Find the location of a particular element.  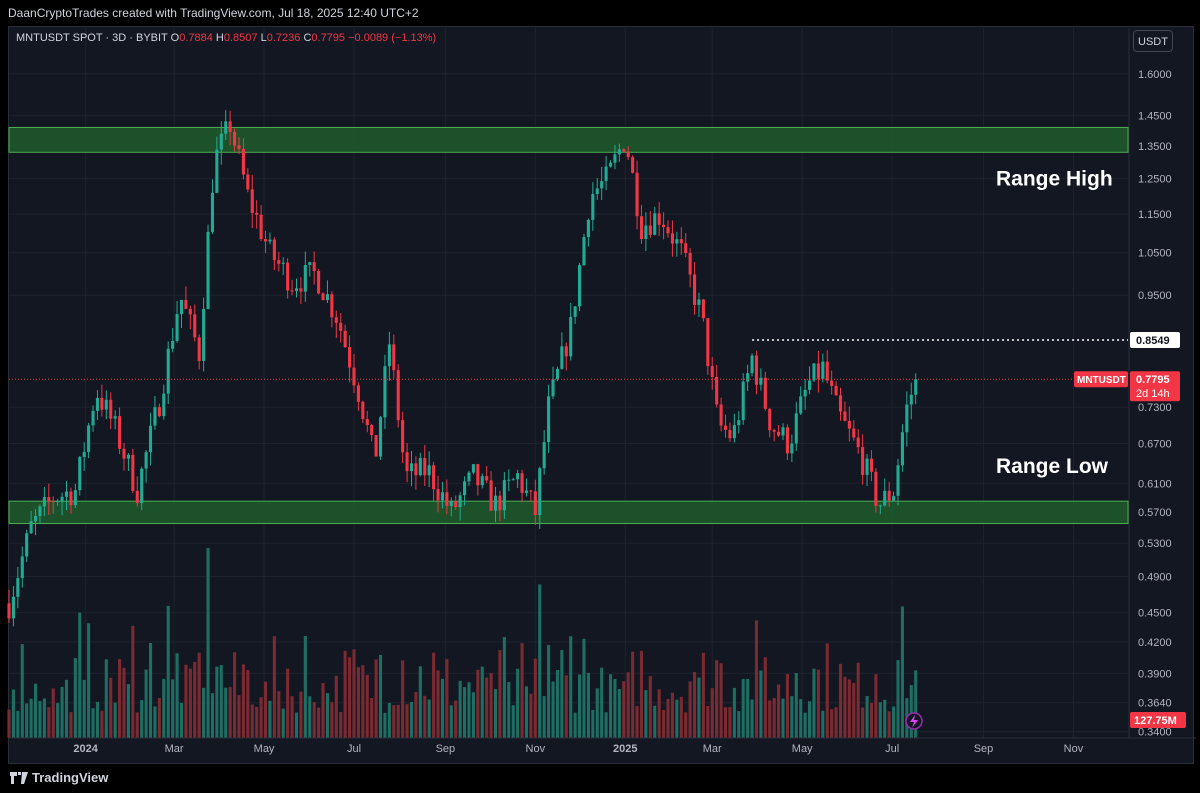

price-tick-label: 0.3900 is located at coordinates (1155, 674).